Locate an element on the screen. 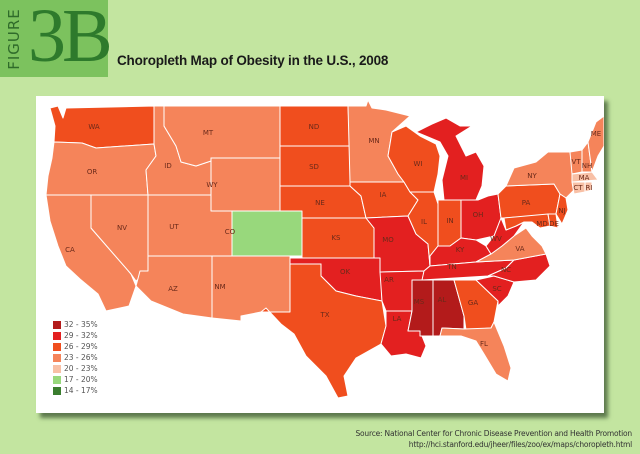 The image size is (640, 454). label-NJ: NJ is located at coordinates (561, 211).